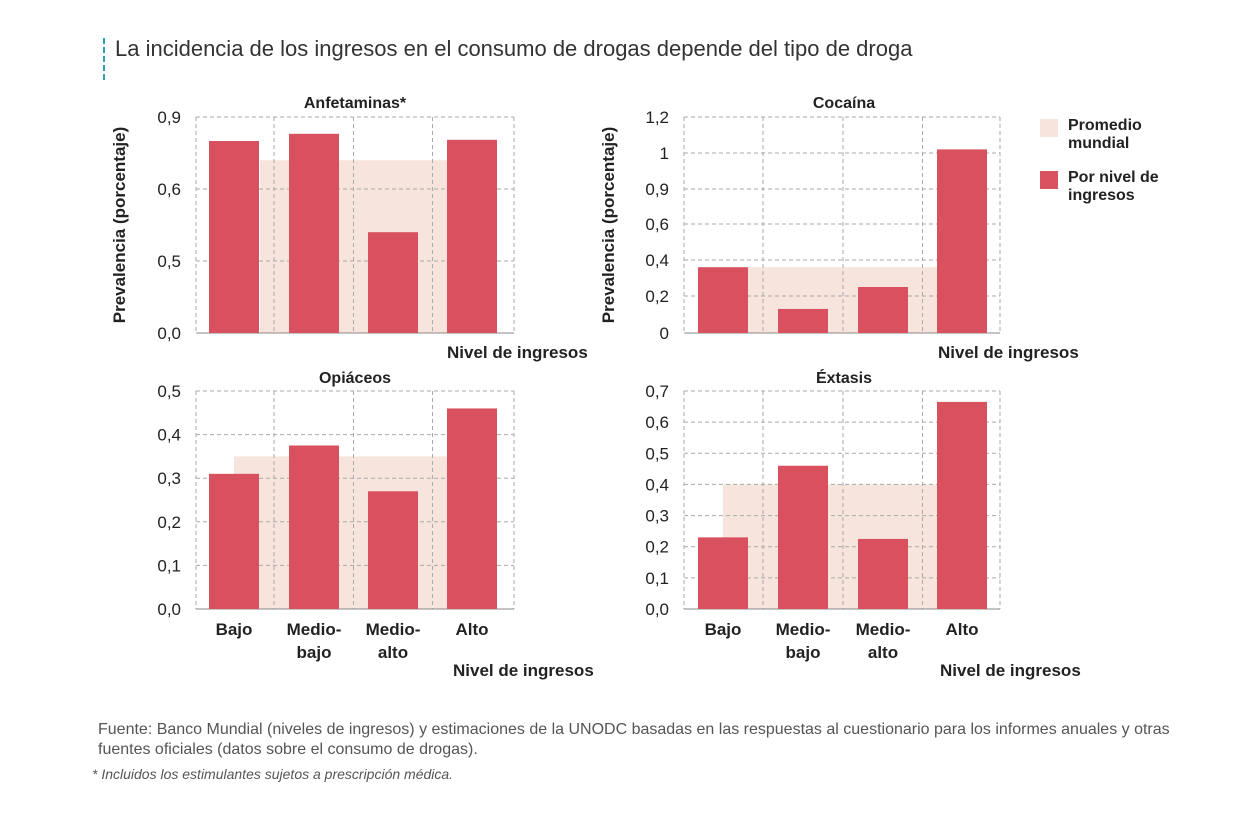 This screenshot has width=1247, height=822. I want to click on panel-title: Anfetaminas*, so click(355, 103).